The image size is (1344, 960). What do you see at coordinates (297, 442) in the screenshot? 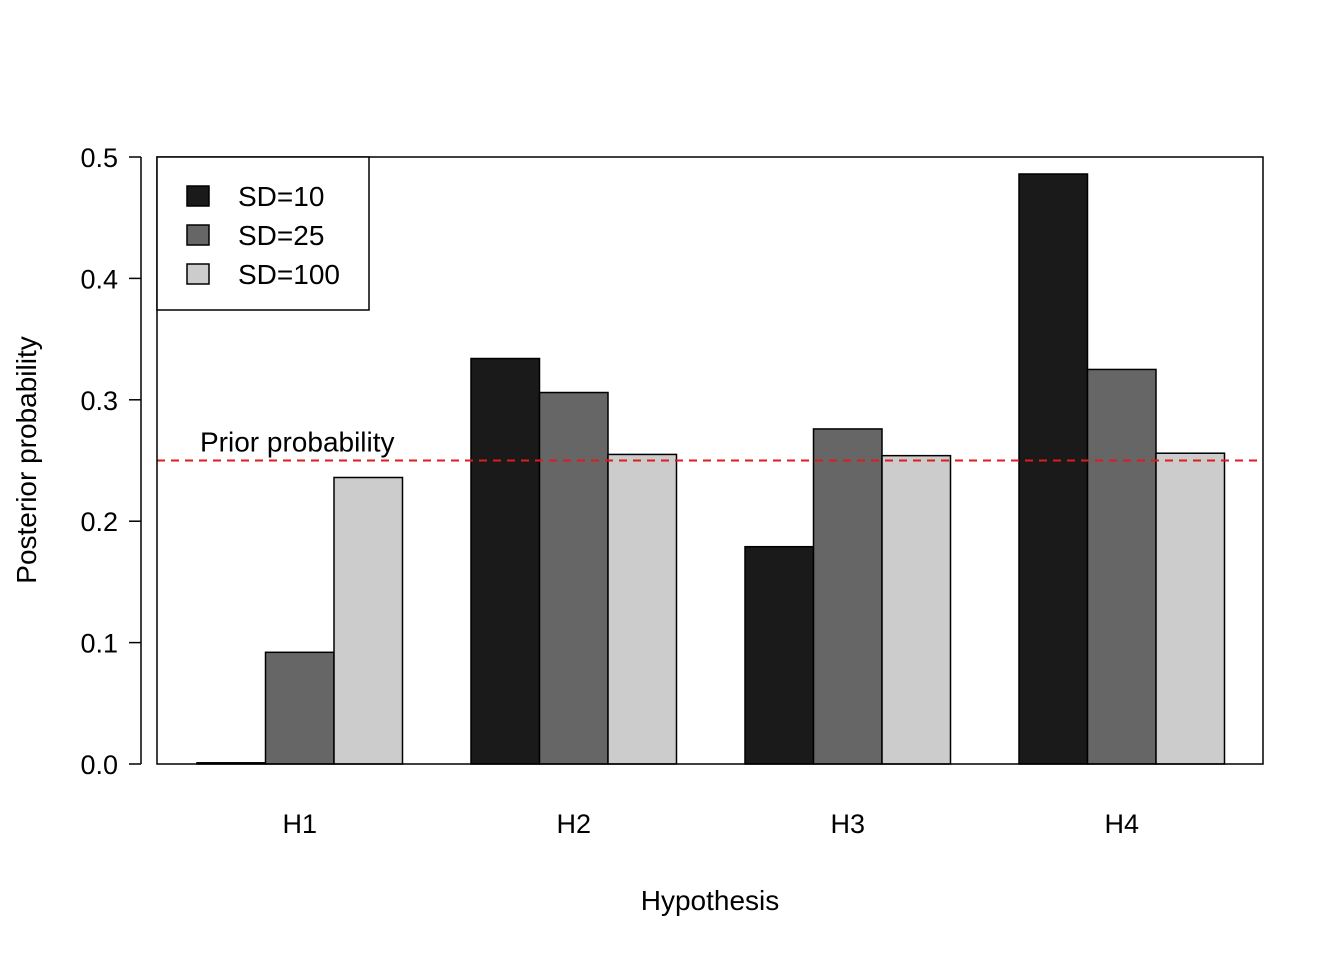
I see `prior-probability-label: Prior probability` at bounding box center [297, 442].